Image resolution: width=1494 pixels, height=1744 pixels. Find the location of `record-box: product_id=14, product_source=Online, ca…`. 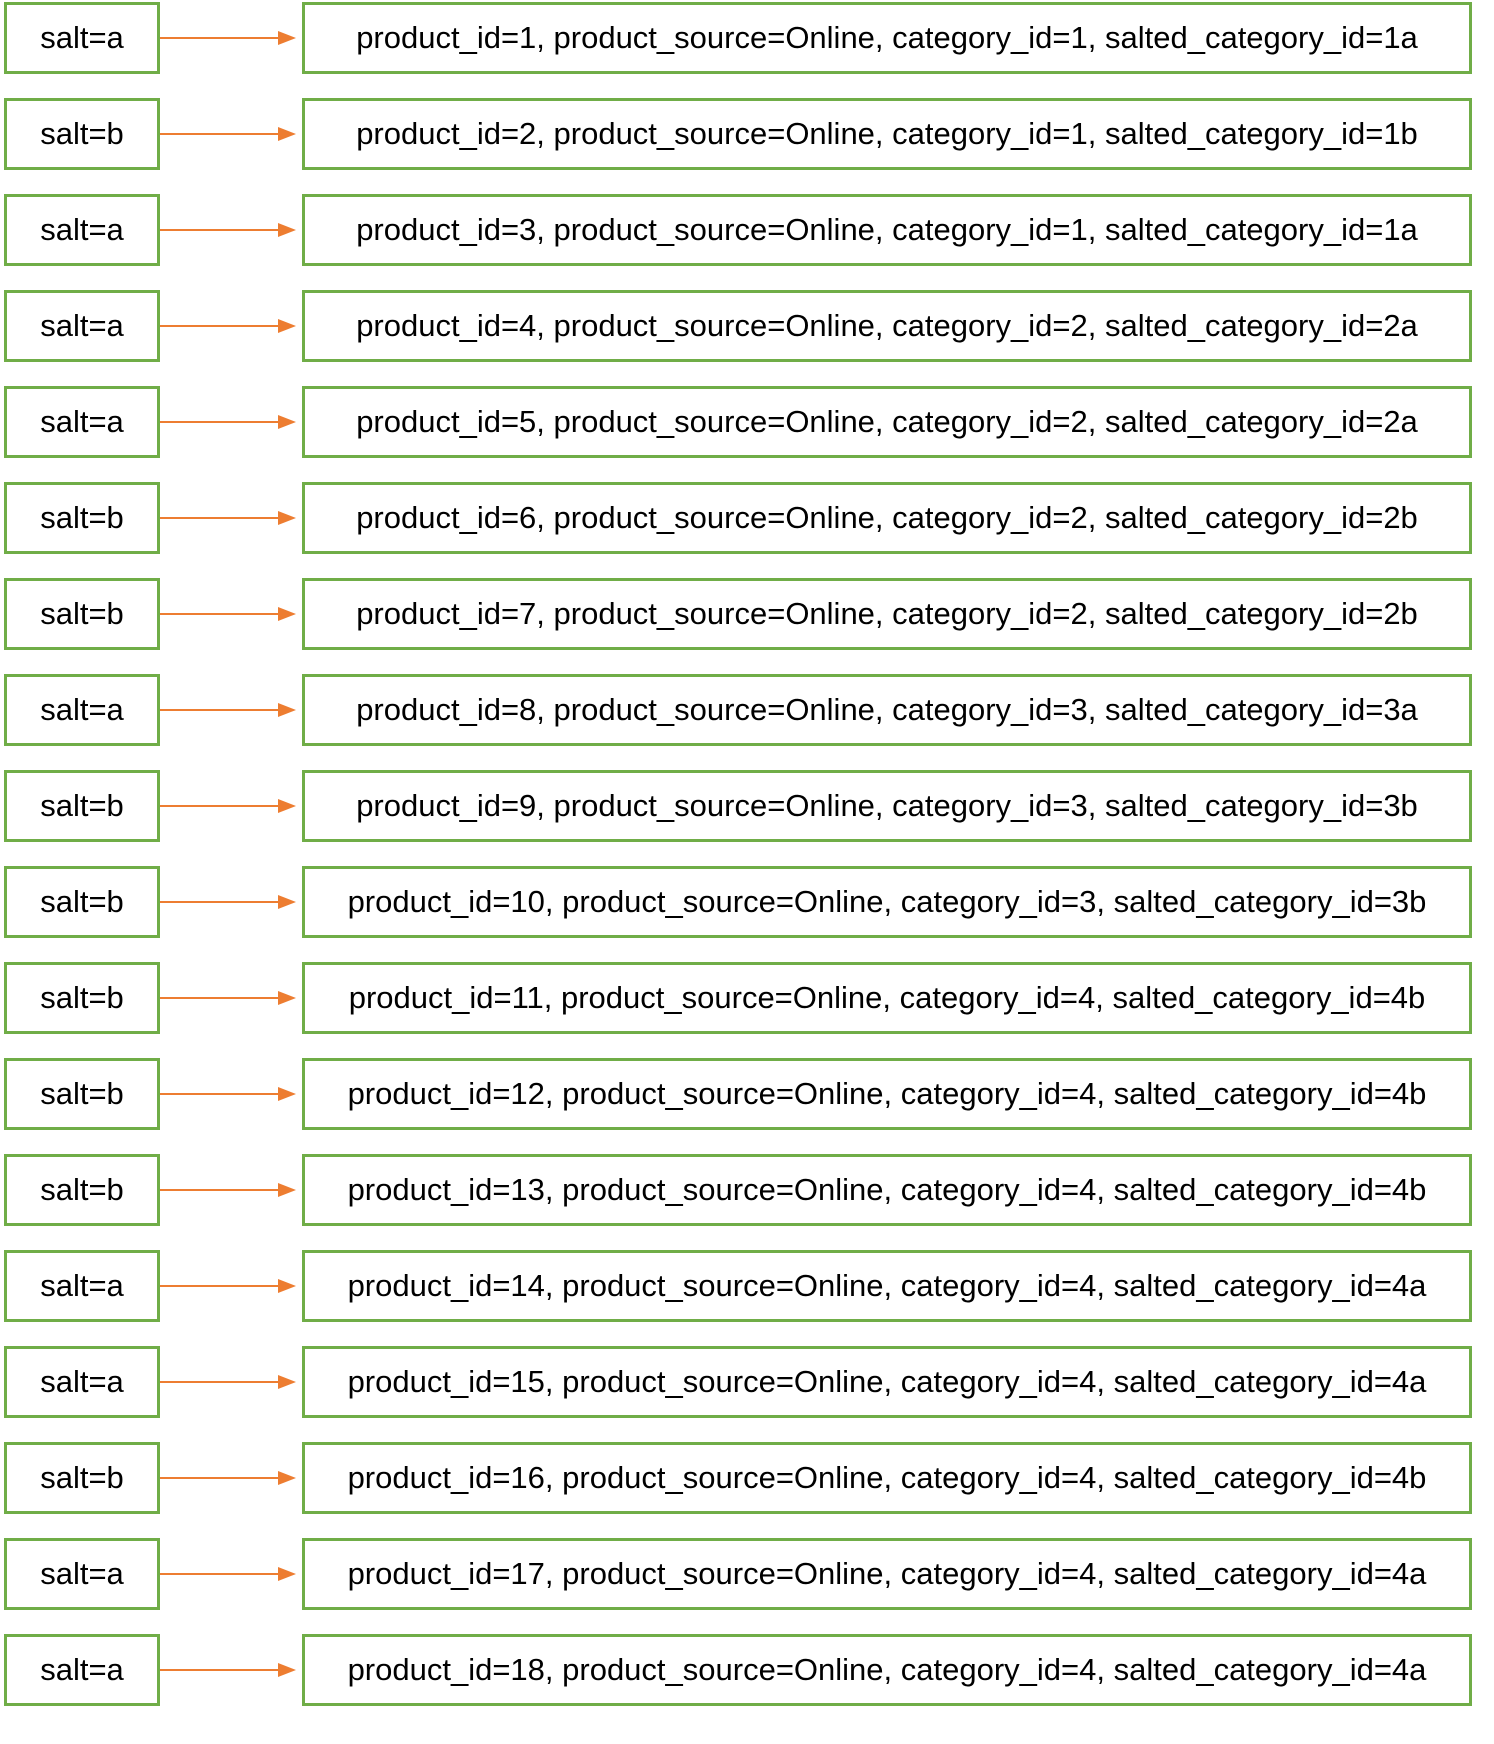

record-box: product_id=14, product_source=Online, ca… is located at coordinates (887, 1286).